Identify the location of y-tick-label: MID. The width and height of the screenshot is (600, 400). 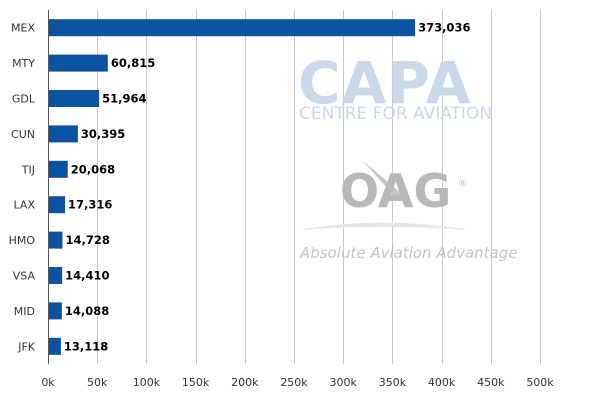
(24, 311).